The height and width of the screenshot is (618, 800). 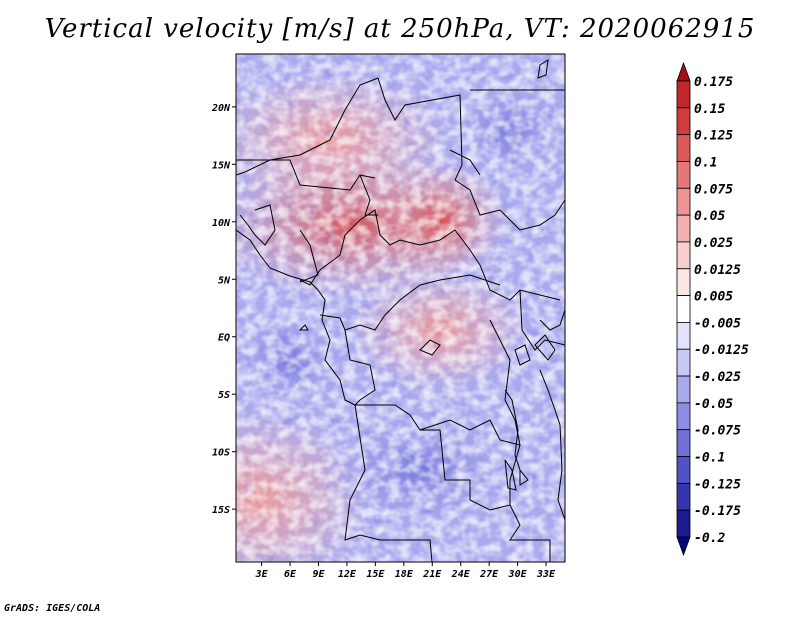 I want to click on lon-tick-label: 12E, so click(x=347, y=574).